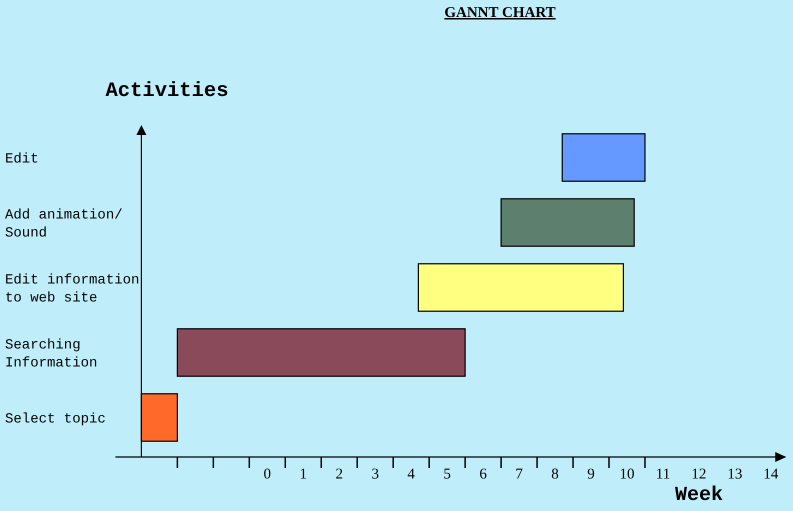 Image resolution: width=793 pixels, height=511 pixels. I want to click on y-tick-label: Searching Information, so click(51, 355).